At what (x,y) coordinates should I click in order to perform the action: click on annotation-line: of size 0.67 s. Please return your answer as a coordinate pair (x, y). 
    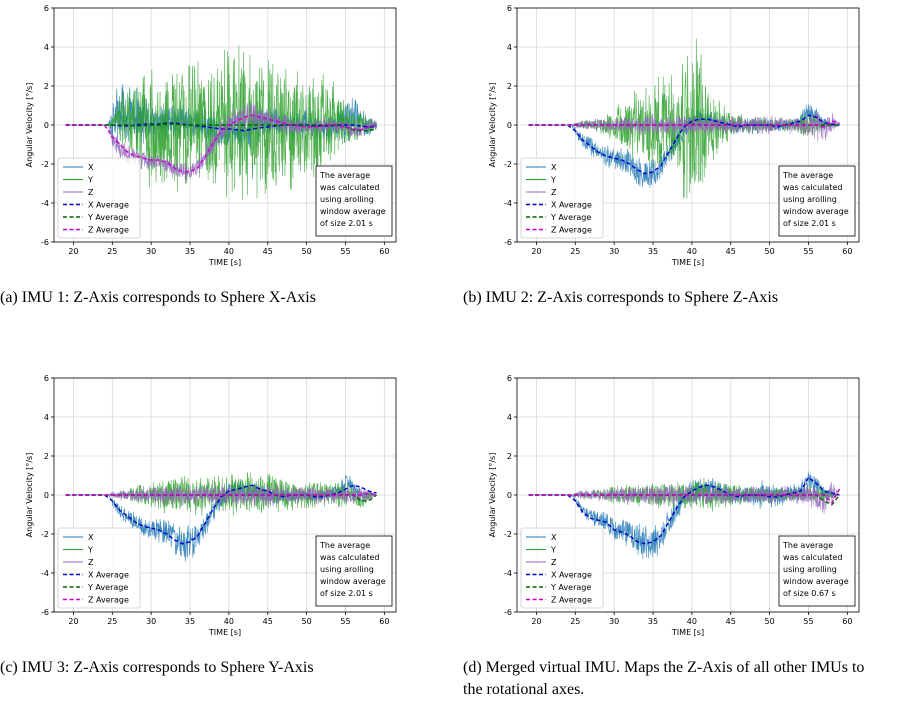
    Looking at the image, I should click on (809, 593).